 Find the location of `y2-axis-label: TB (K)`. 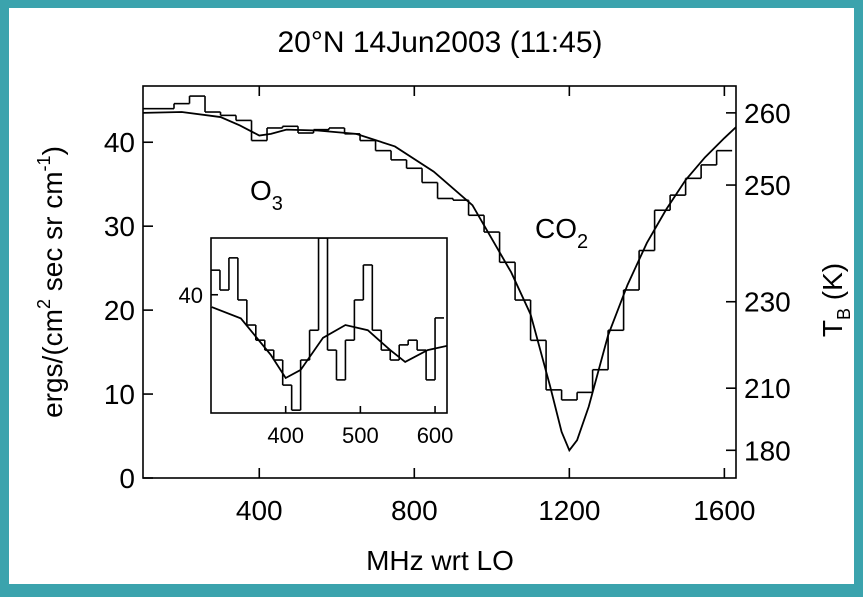

y2-axis-label: TB (K) is located at coordinates (835, 300).